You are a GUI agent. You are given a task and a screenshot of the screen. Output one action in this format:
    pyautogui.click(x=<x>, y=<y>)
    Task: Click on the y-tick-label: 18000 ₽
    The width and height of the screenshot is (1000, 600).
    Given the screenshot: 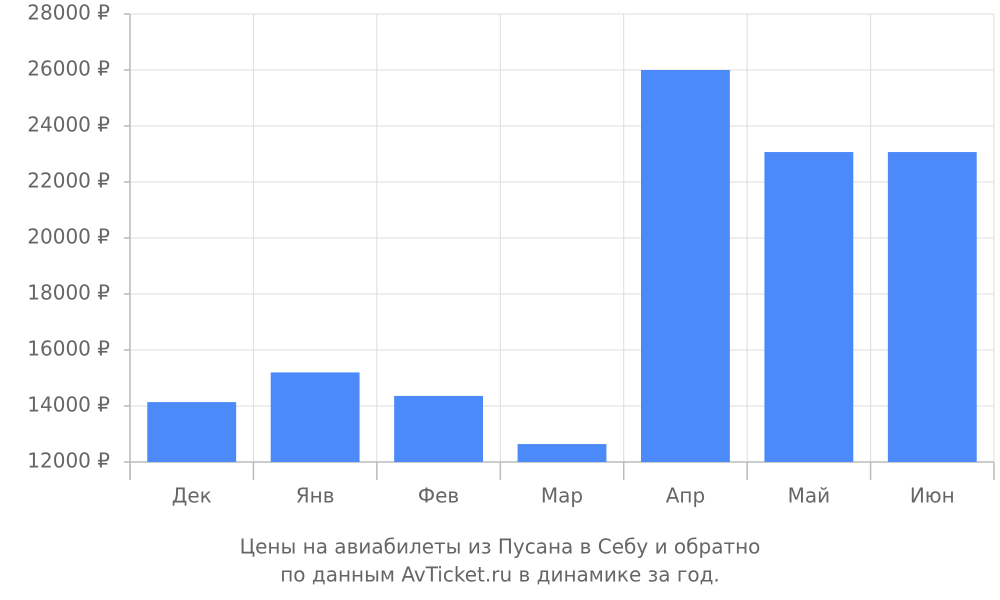 What is the action you would take?
    pyautogui.click(x=68, y=293)
    